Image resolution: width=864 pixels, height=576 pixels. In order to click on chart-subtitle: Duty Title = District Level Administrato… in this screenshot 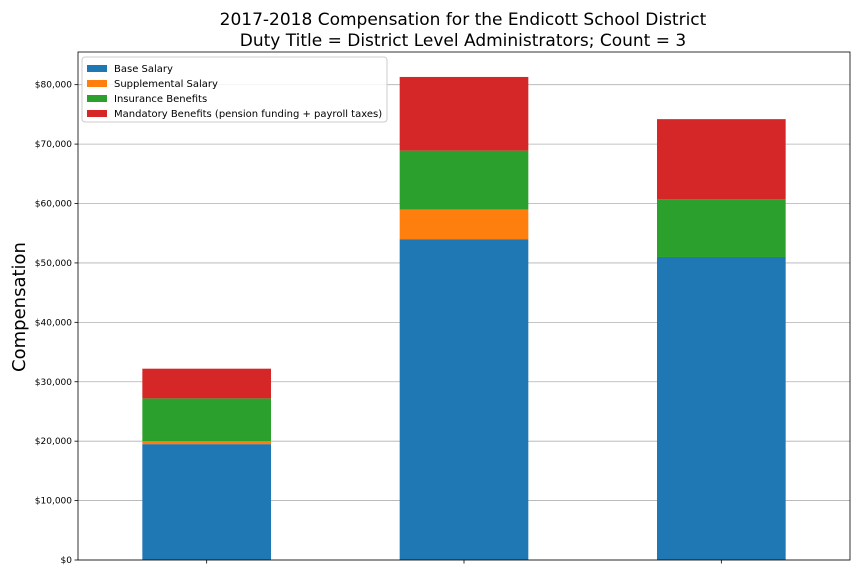, I will do `click(463, 41)`.